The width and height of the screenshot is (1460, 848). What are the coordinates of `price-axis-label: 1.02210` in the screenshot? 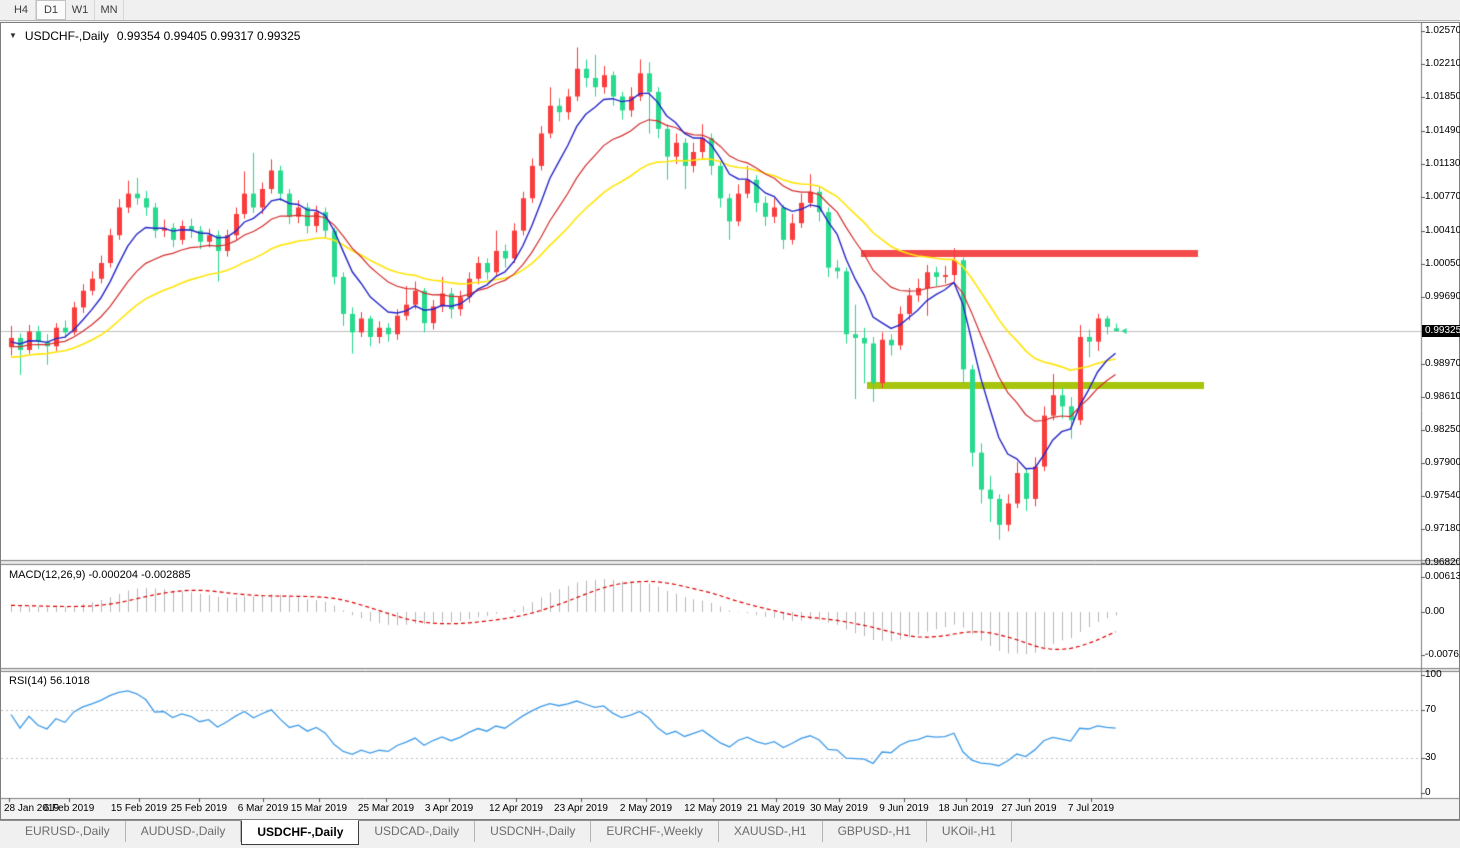 It's located at (1442, 64).